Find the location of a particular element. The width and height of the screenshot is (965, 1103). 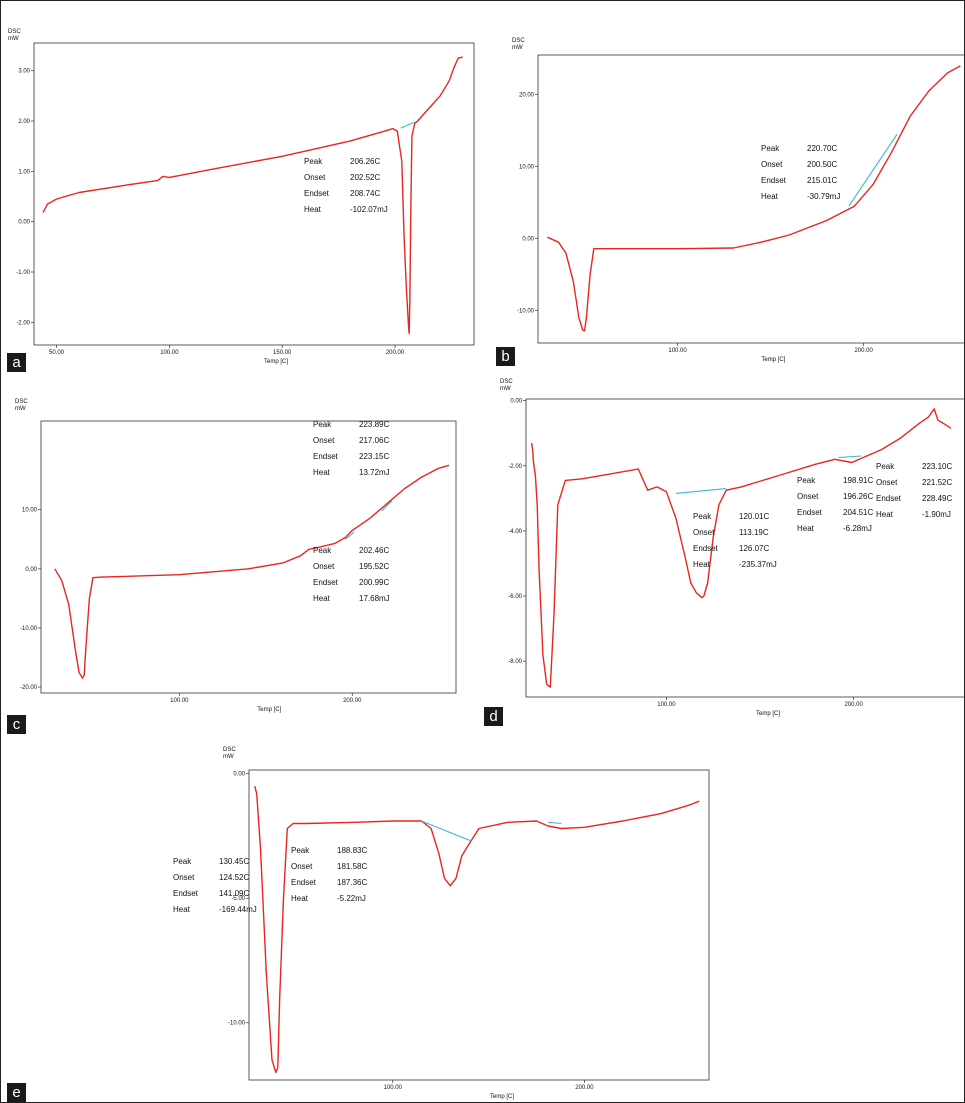

y-tick-label: -4.00 is located at coordinates (515, 532).